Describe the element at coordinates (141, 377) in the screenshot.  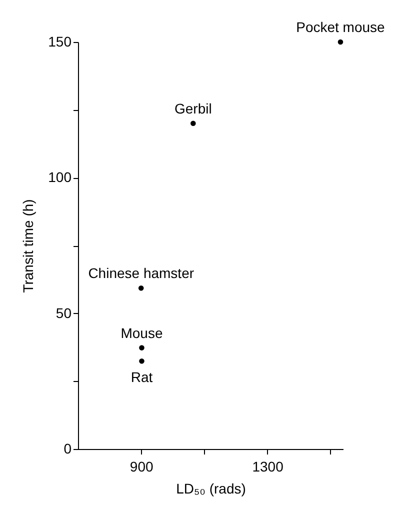
I see `annotation: Rat` at that location.